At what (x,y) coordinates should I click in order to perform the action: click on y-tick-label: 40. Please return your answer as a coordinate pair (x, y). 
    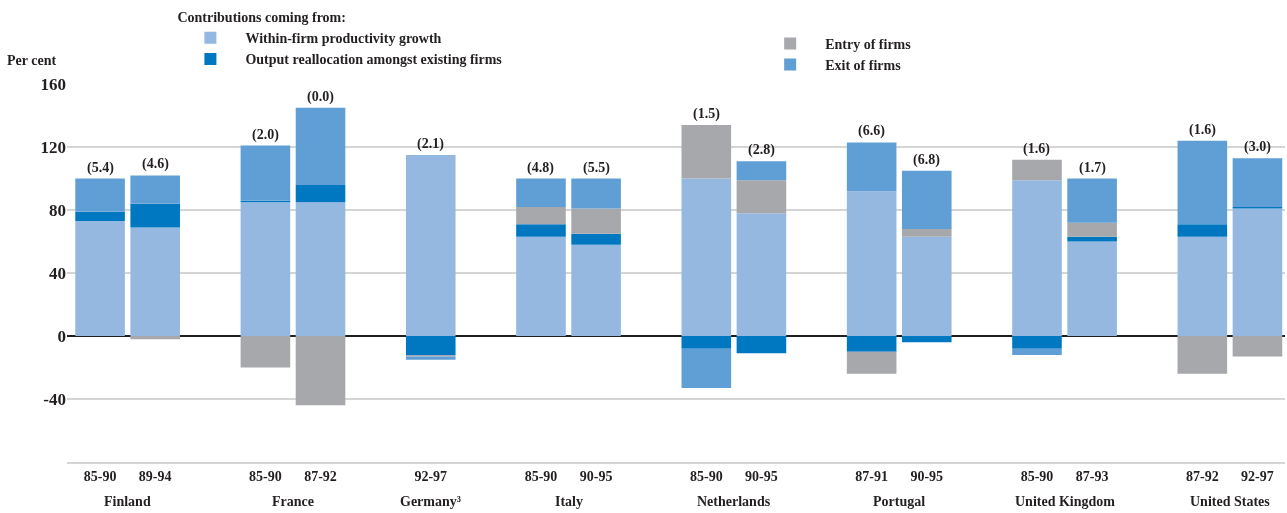
    Looking at the image, I should click on (57, 274).